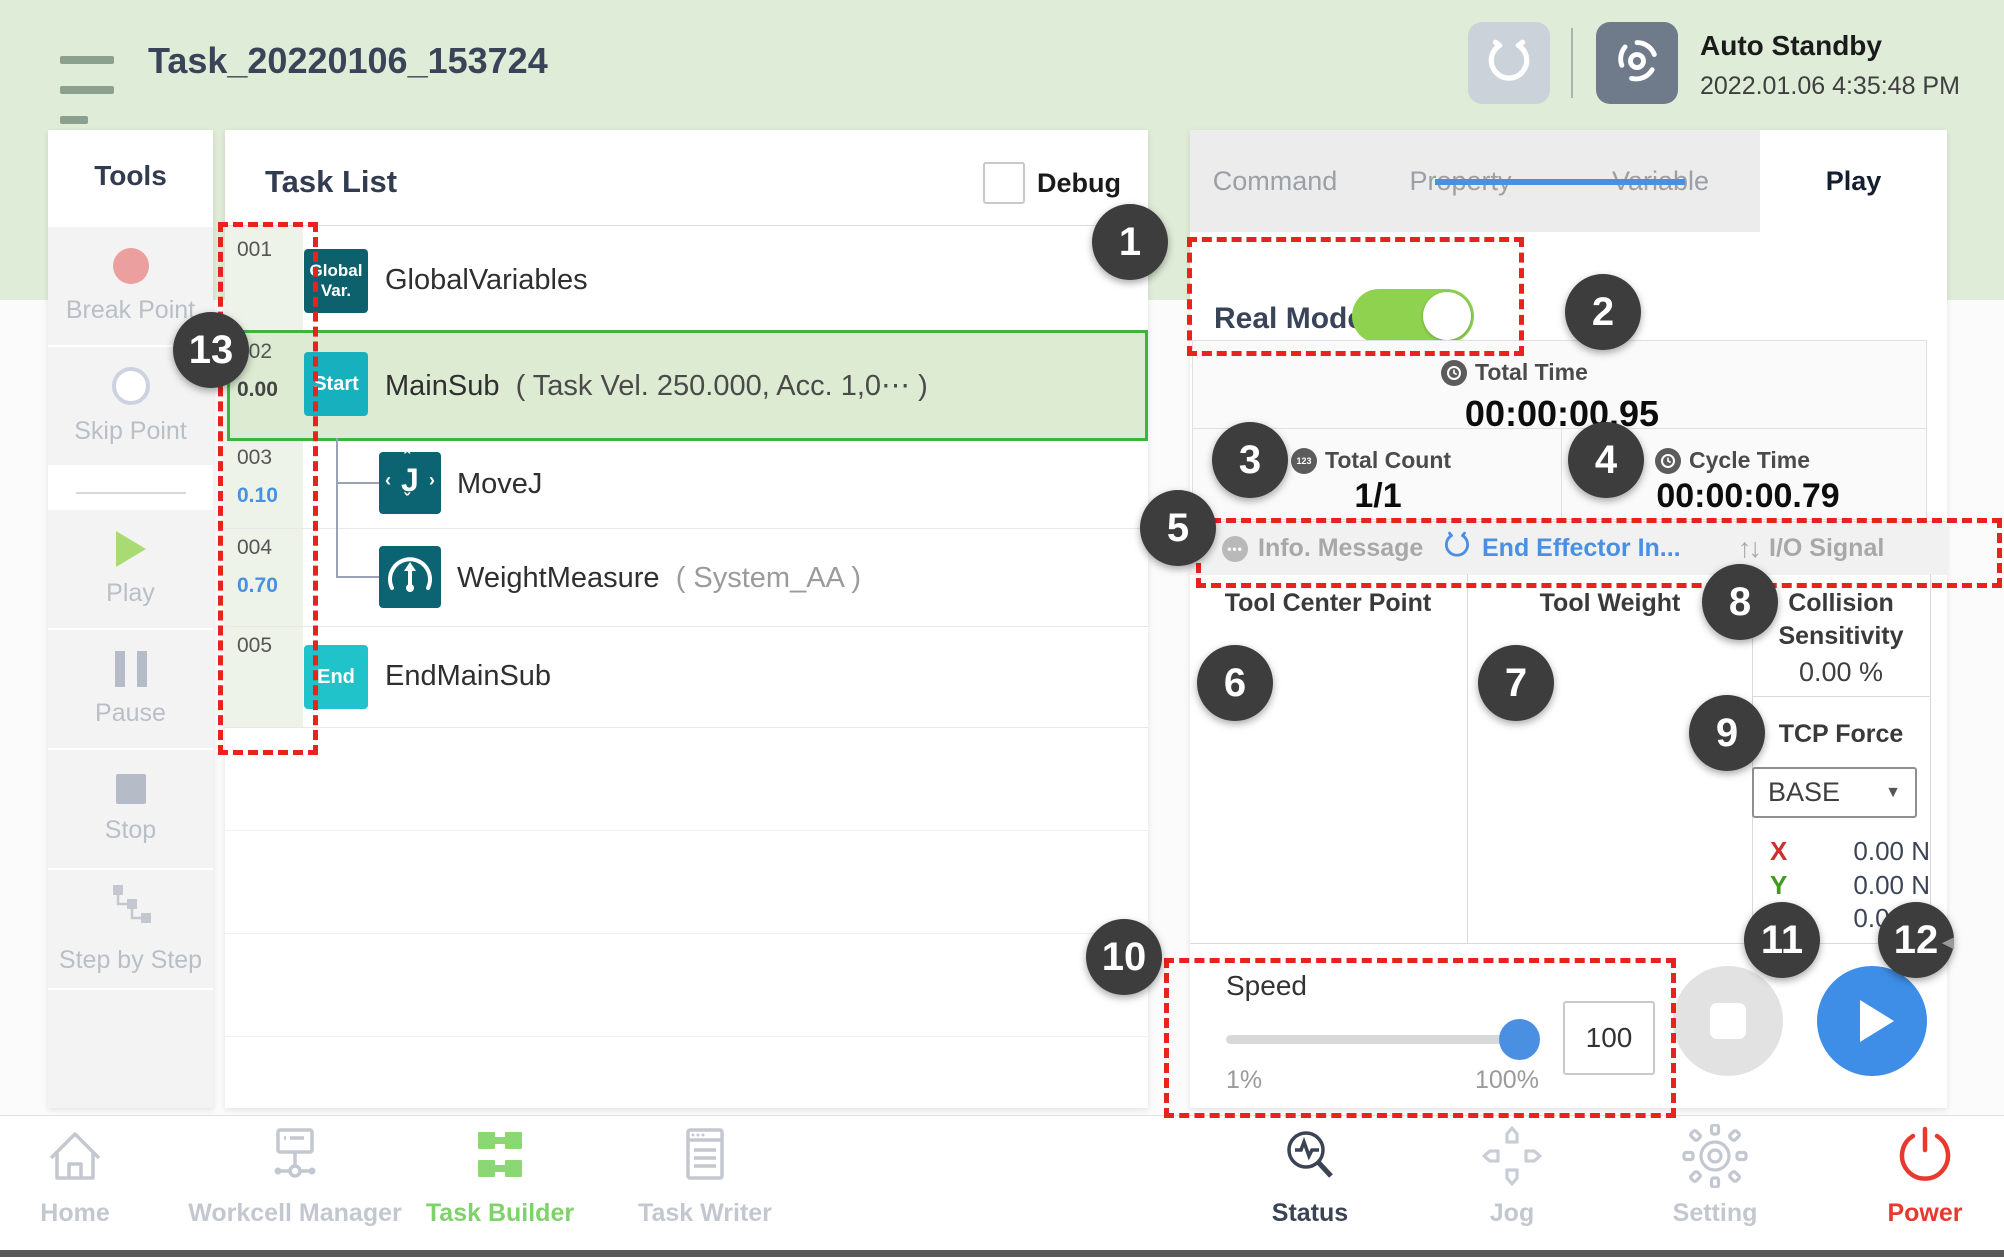 Image resolution: width=2004 pixels, height=1257 pixels. I want to click on page-title: Task_20220106_153724, so click(348, 60).